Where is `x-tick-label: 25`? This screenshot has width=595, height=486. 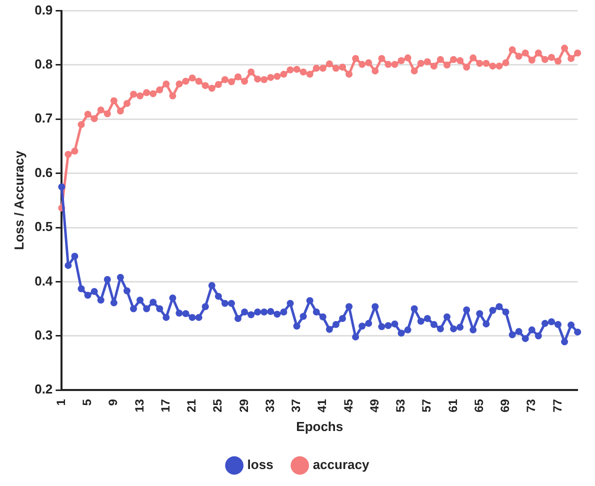 x-tick-label: 25 is located at coordinates (217, 405).